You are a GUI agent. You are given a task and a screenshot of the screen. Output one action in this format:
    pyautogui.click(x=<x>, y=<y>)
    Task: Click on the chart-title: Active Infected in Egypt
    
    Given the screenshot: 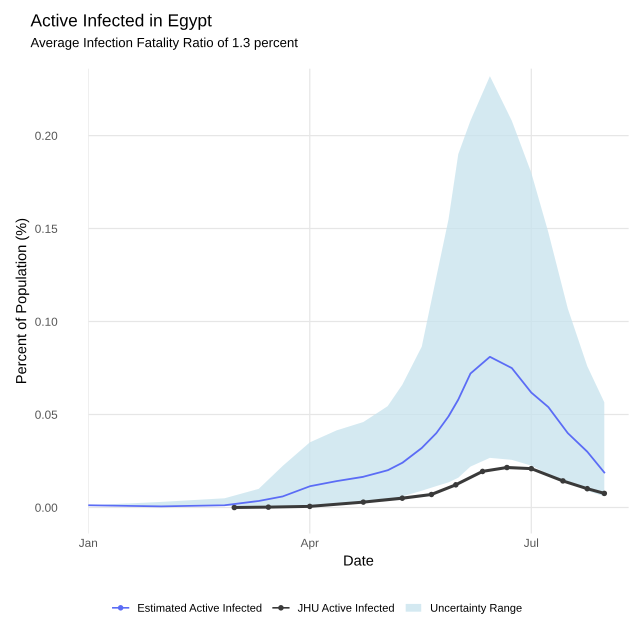 What is the action you would take?
    pyautogui.click(x=121, y=22)
    